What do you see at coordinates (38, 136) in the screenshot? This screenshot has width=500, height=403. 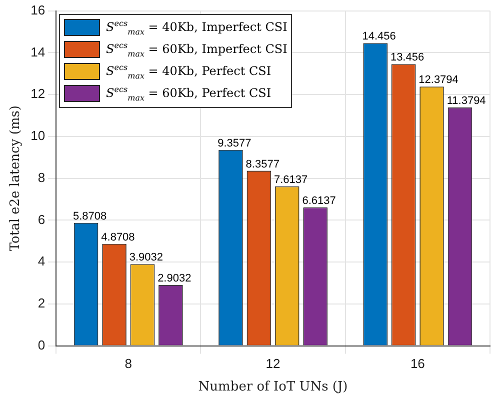 I see `y-tick-label: 10` at bounding box center [38, 136].